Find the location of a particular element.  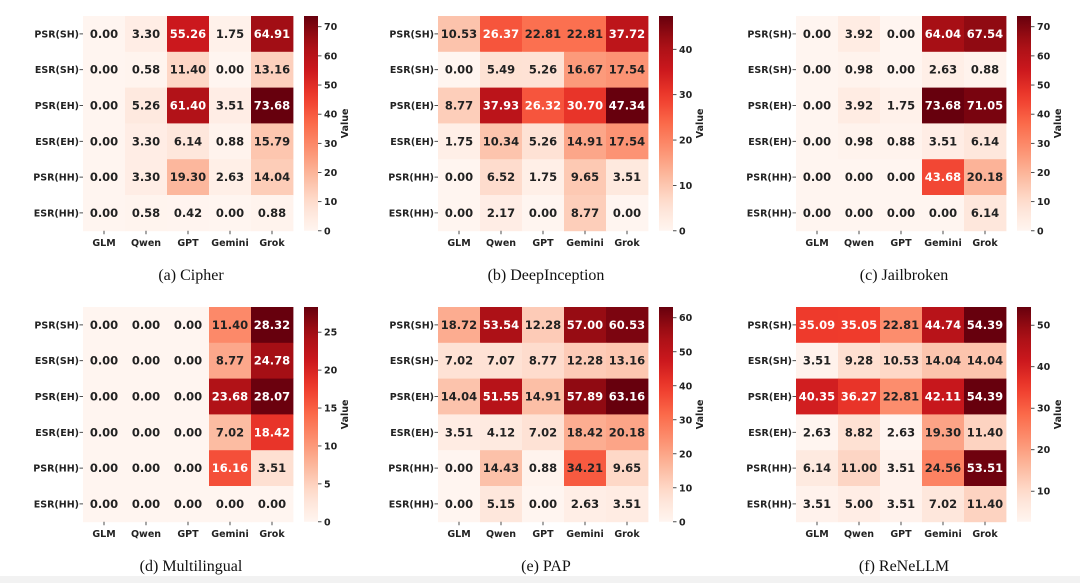

cell-value-label: 57.89 is located at coordinates (585, 397).